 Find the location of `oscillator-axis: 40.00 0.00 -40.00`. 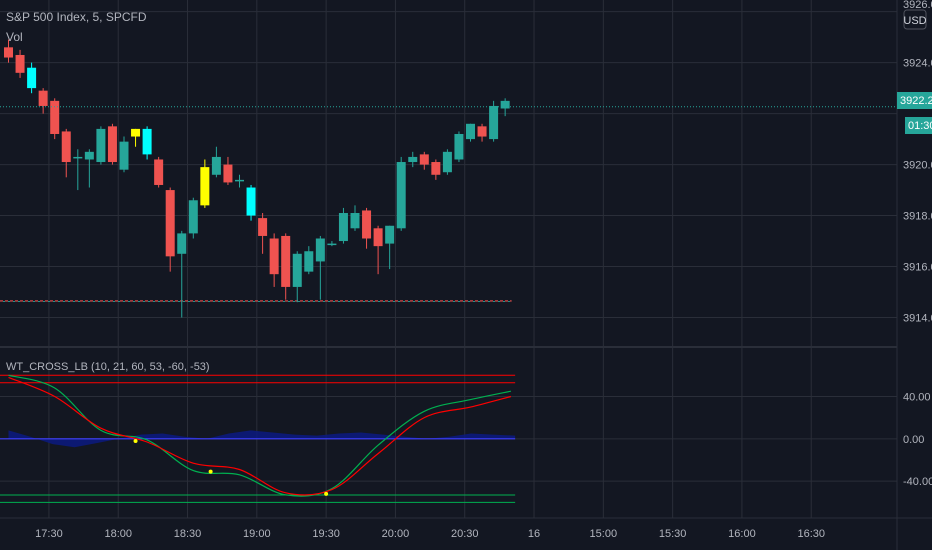

oscillator-axis: 40.00 0.00 -40.00 is located at coordinates (917, 439).